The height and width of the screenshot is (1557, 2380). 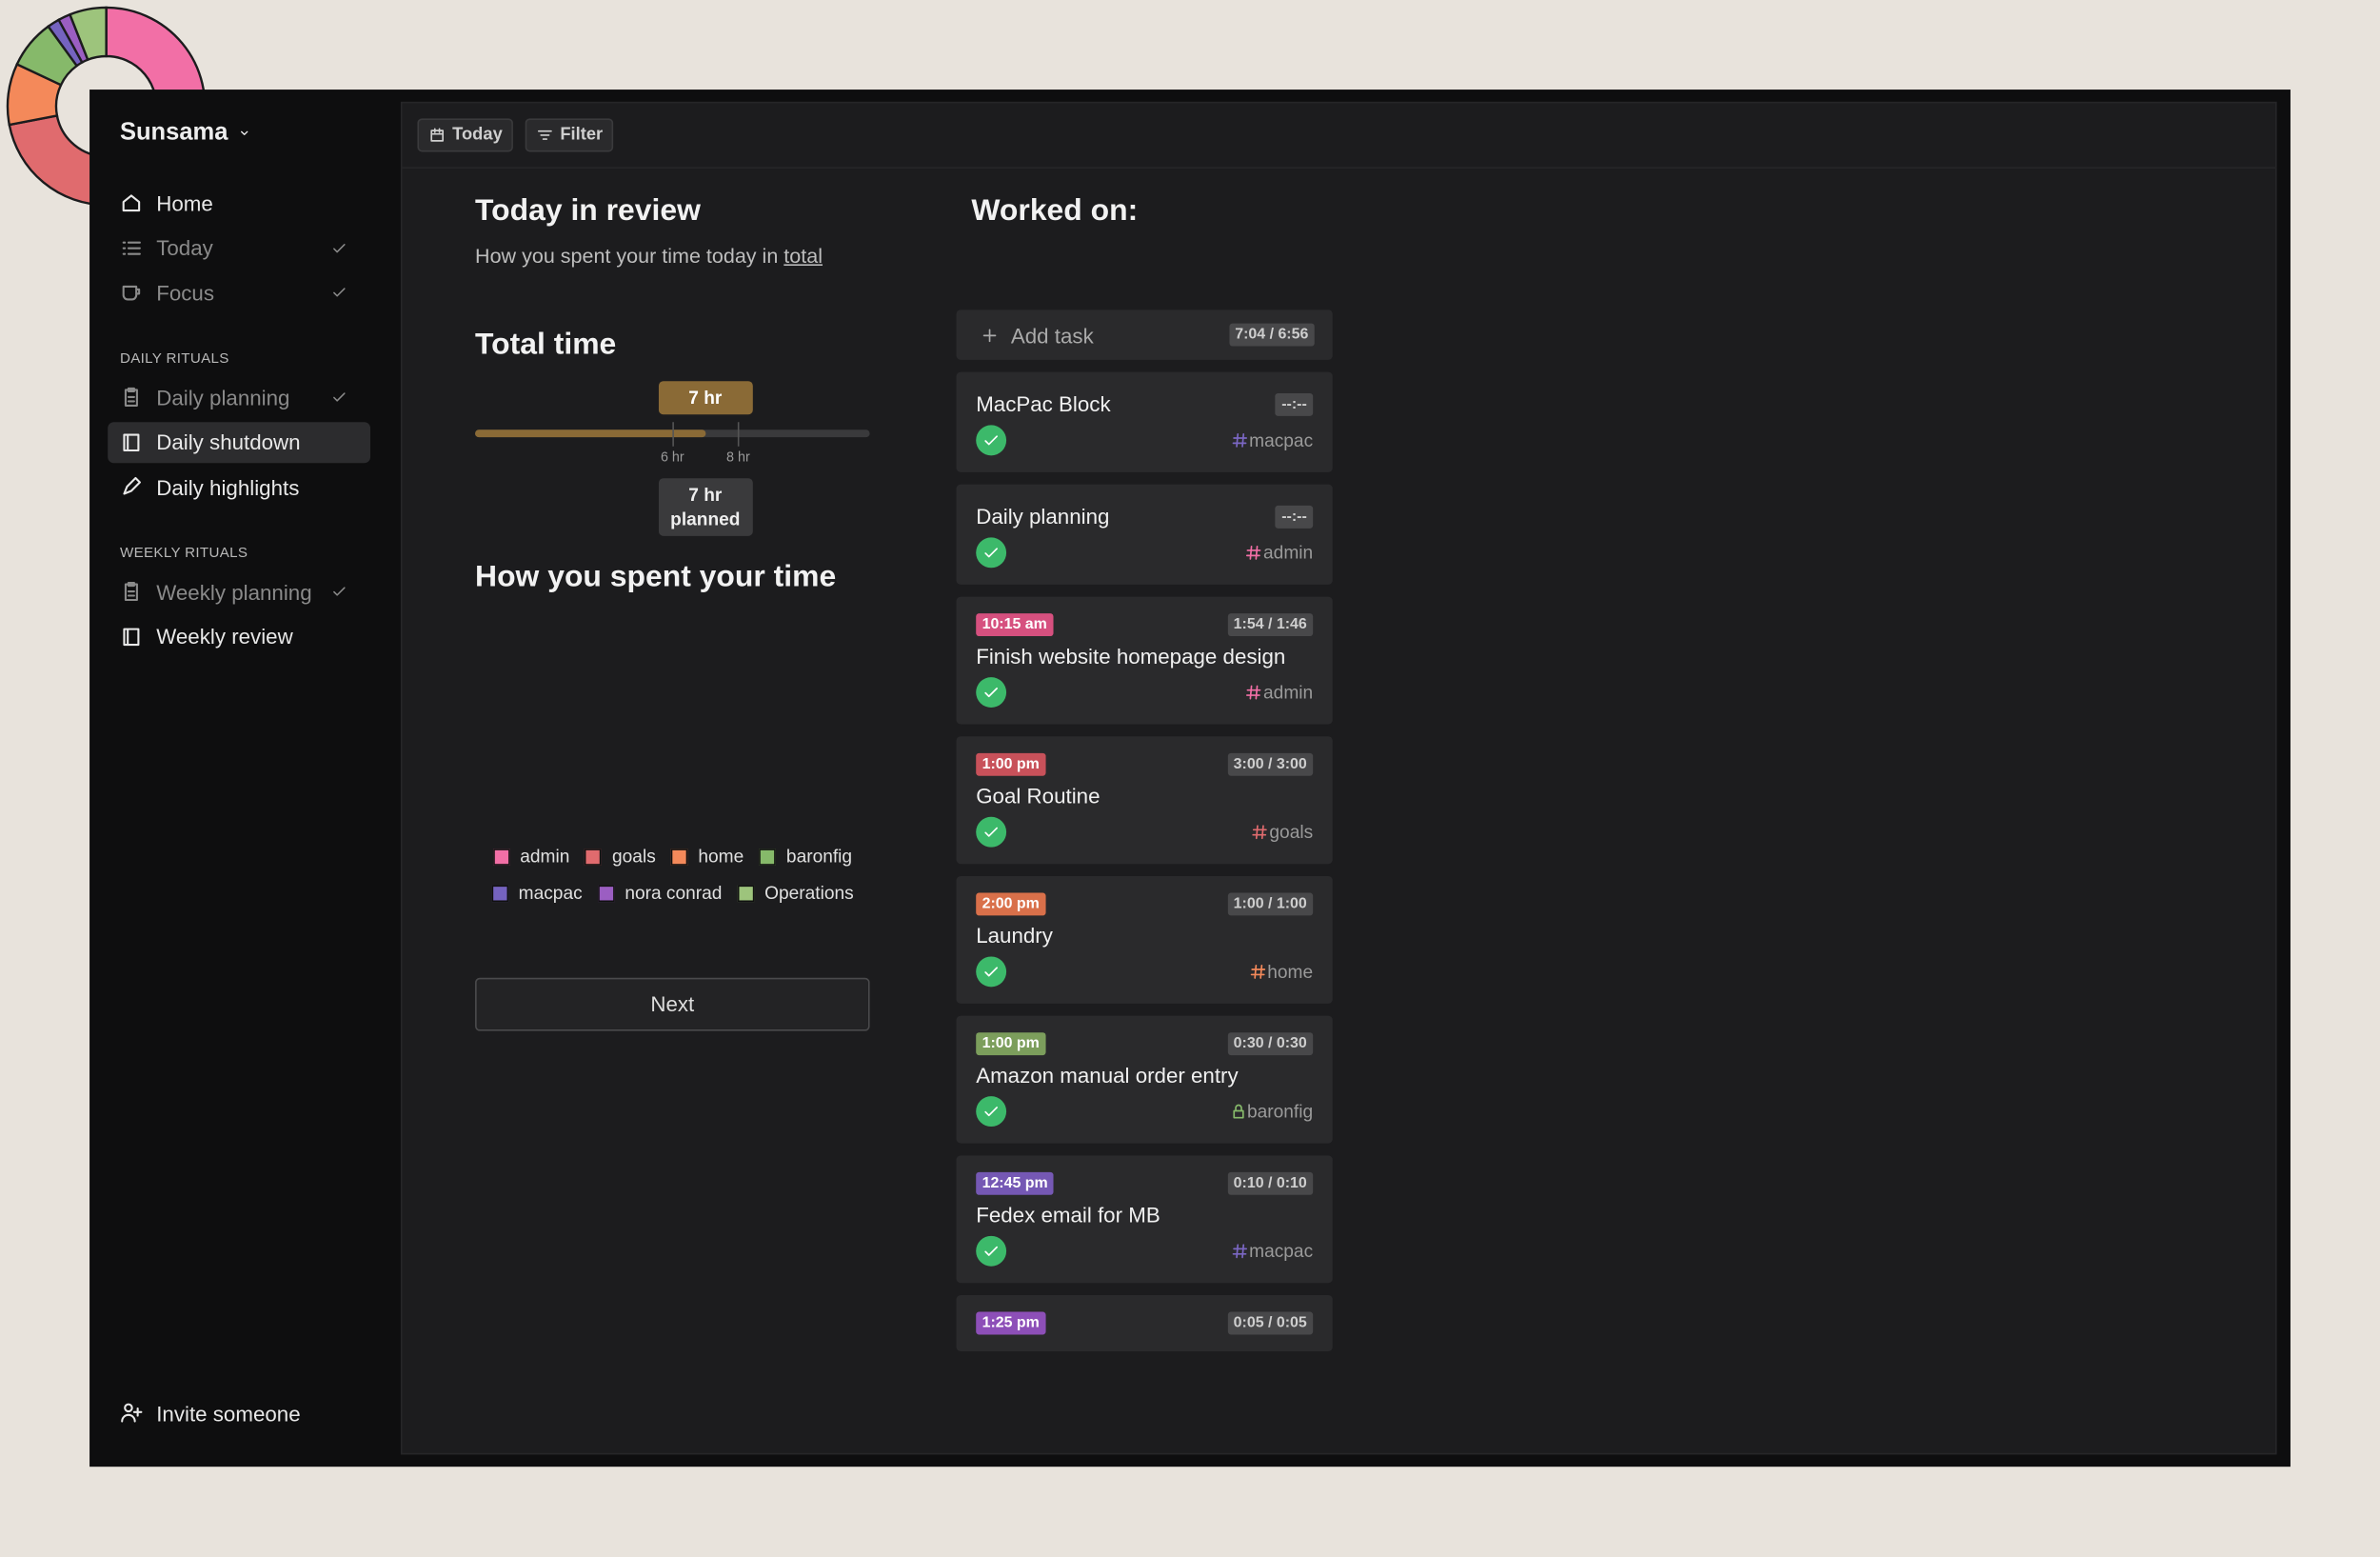 I want to click on task-tag: home, so click(x=1281, y=972).